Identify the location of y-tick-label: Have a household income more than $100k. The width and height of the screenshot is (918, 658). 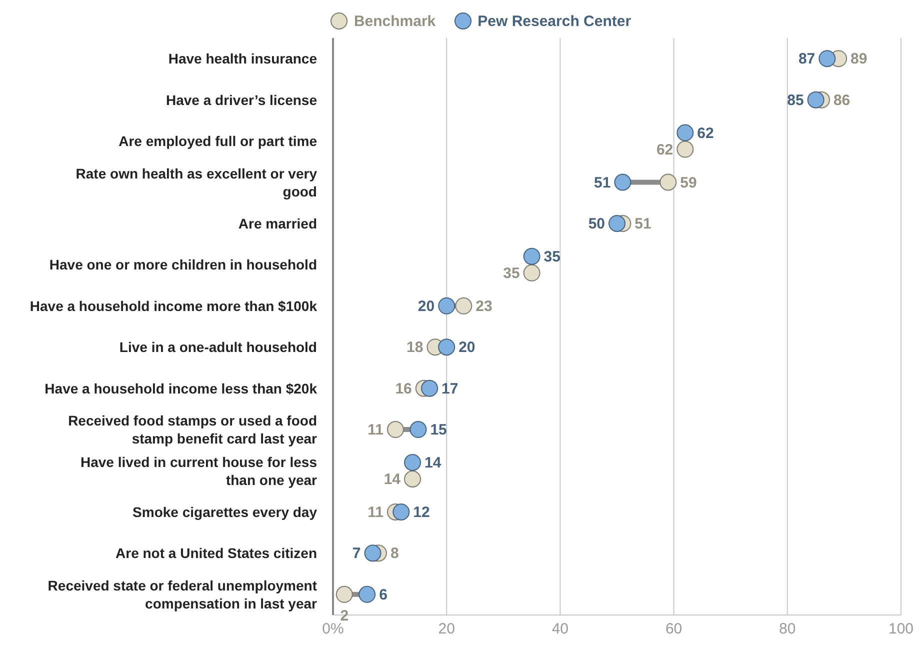
(174, 306).